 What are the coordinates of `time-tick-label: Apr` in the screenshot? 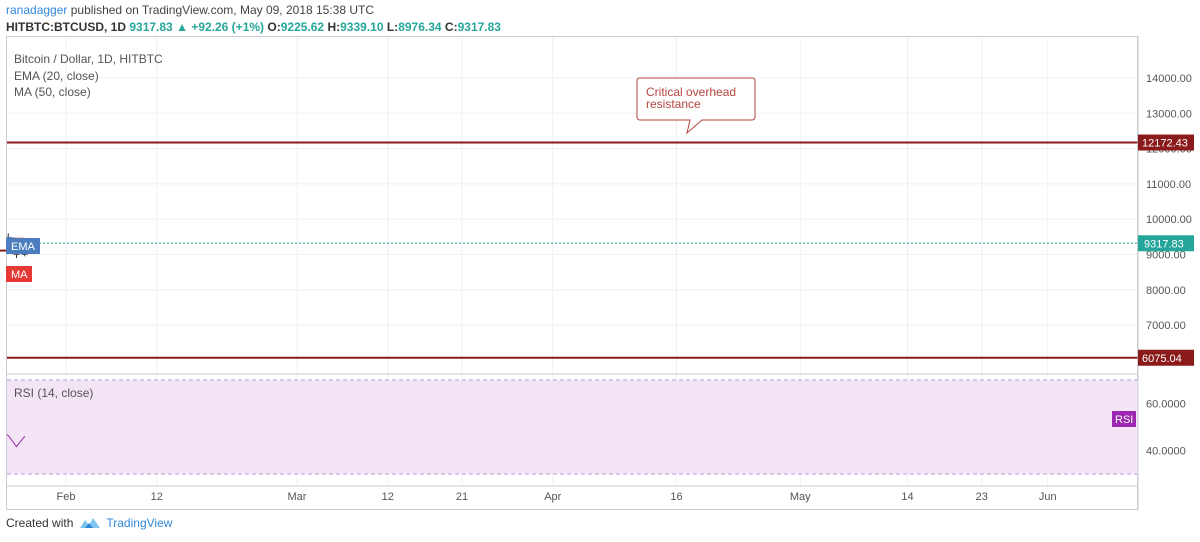 It's located at (552, 497).